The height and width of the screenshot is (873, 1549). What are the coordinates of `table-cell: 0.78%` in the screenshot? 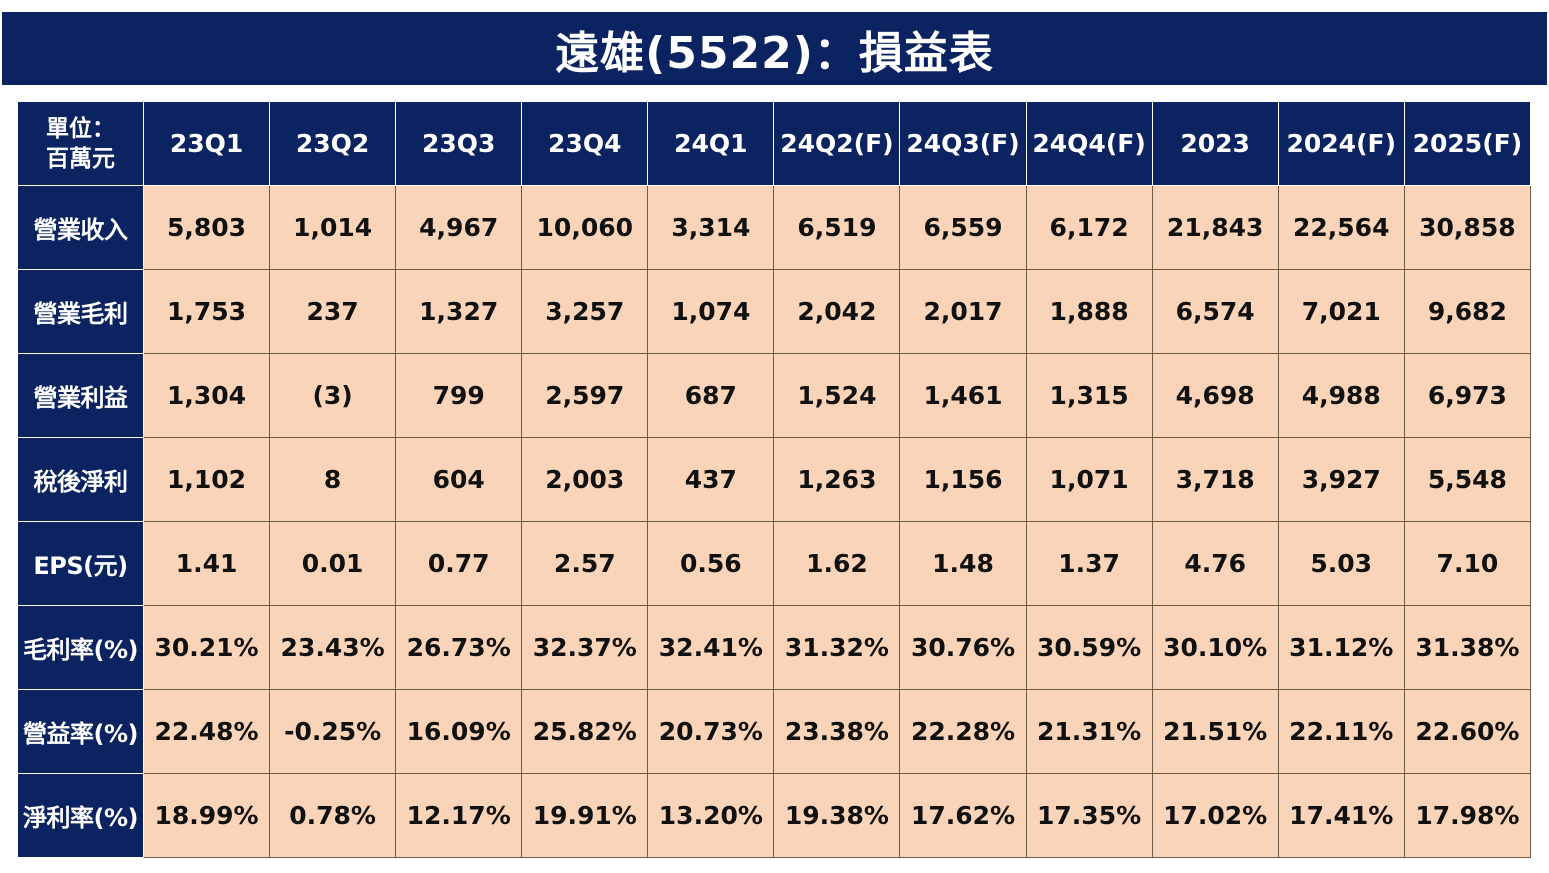 It's located at (333, 815).